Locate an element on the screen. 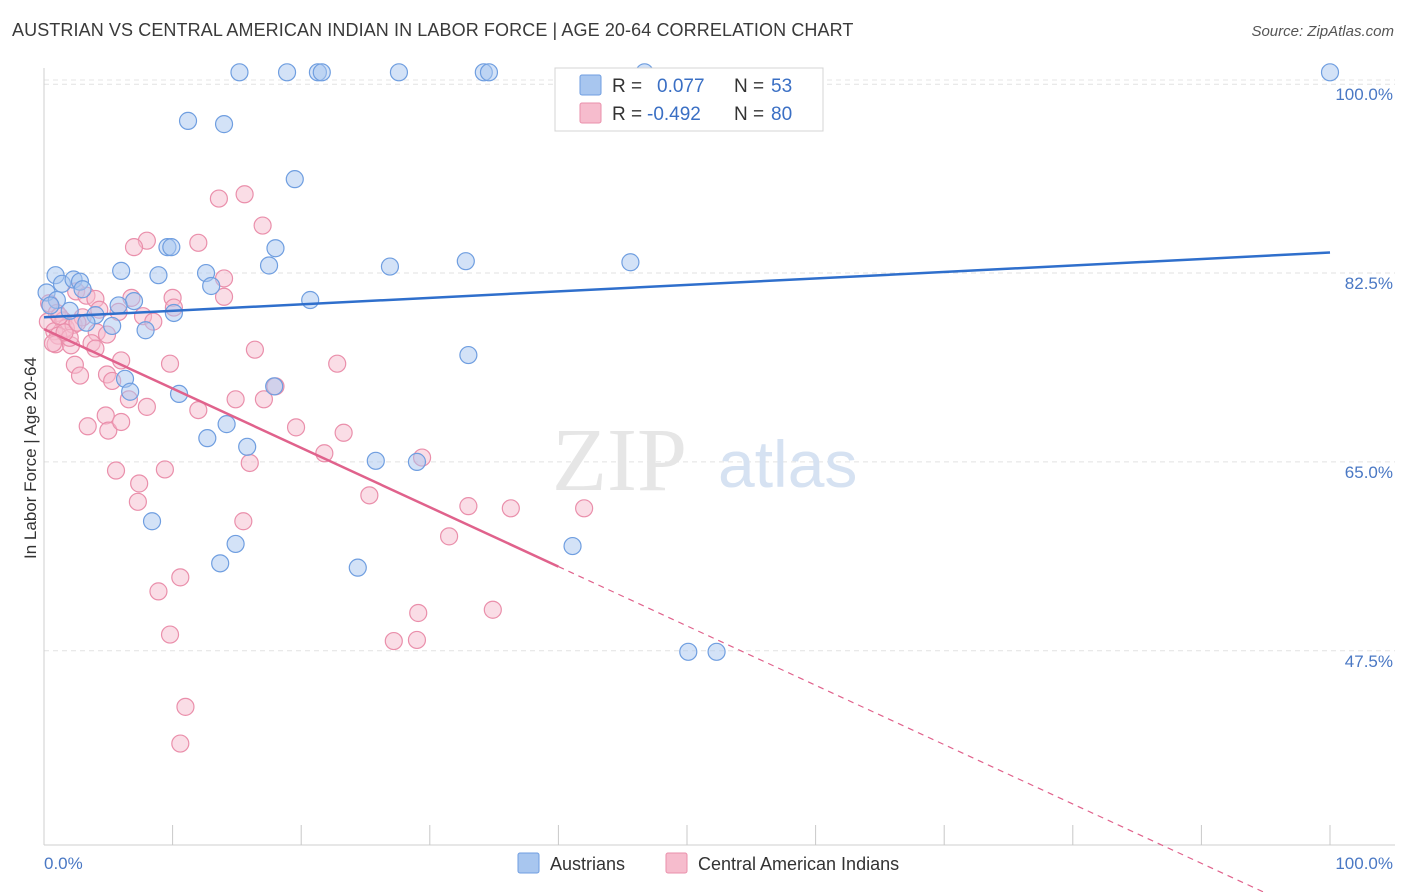 The image size is (1406, 892). legend-swatch-central-american-indians is located at coordinates (590, 113).